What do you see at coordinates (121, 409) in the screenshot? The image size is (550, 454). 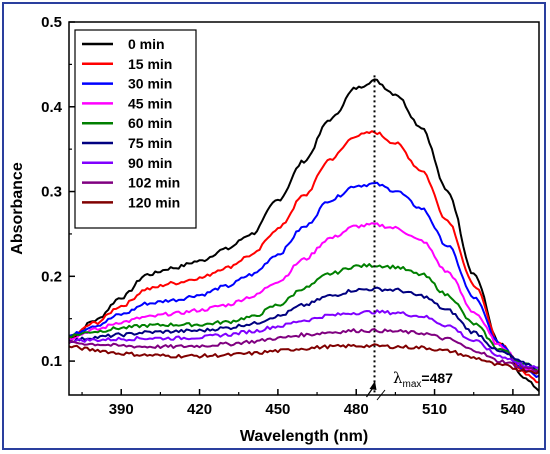 I see `x-tick-label-0: 390` at bounding box center [121, 409].